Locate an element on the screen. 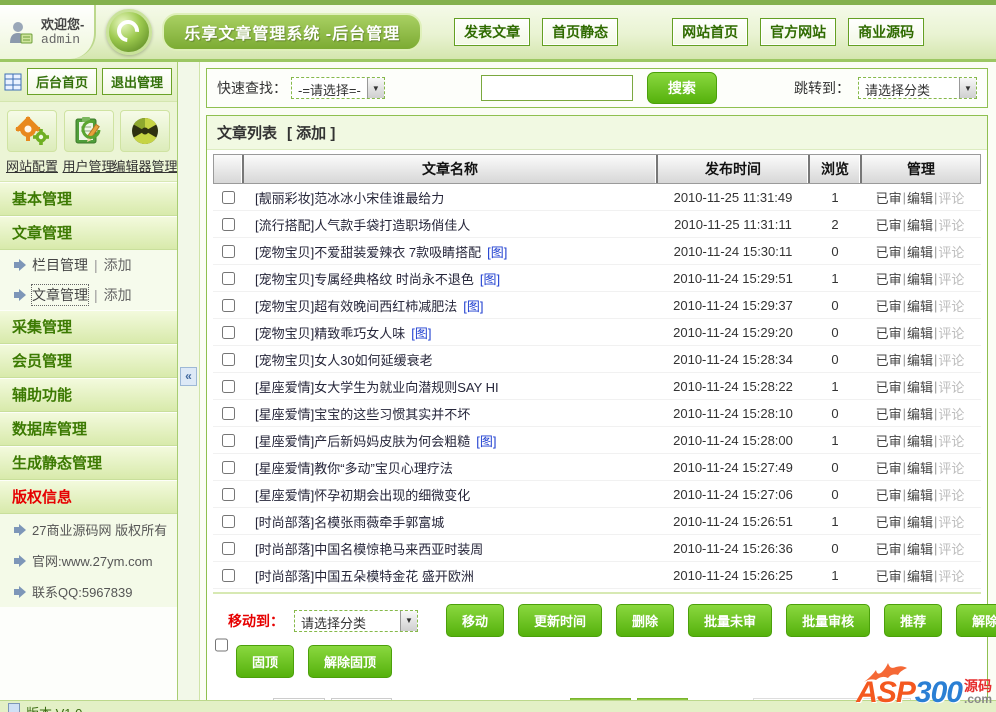 This screenshot has width=996, height=712. article-title-link: [时尚部落]中国名模惊艳马来西亚时装周 is located at coordinates (369, 549).